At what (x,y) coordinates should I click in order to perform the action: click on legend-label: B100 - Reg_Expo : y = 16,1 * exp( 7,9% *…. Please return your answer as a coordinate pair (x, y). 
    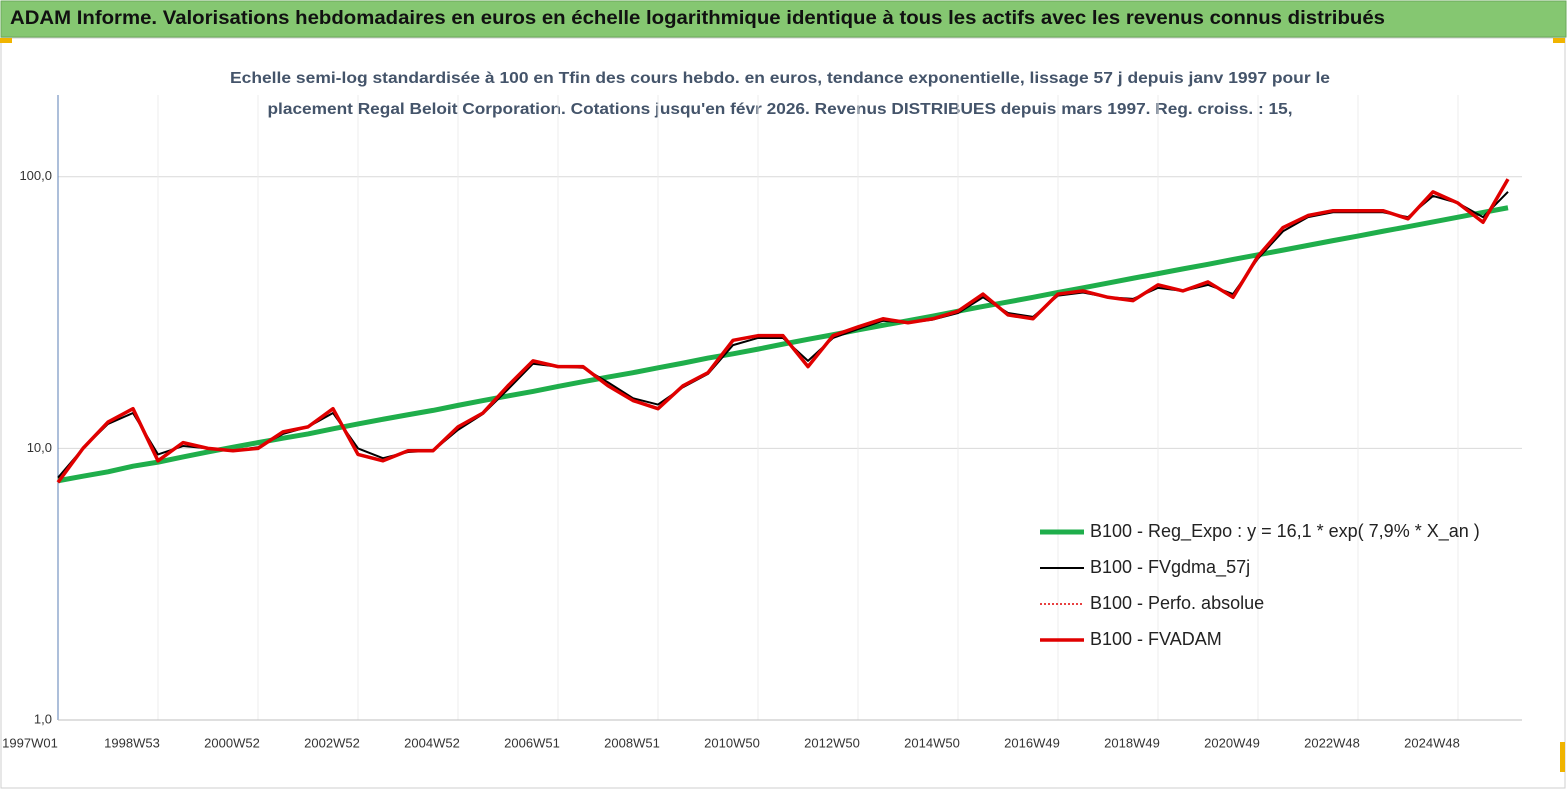
    Looking at the image, I should click on (1285, 531).